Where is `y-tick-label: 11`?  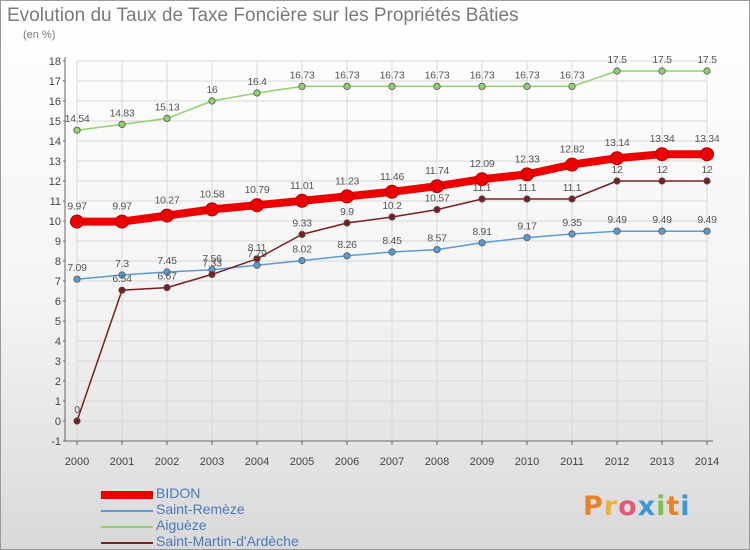 y-tick-label: 11 is located at coordinates (55, 202).